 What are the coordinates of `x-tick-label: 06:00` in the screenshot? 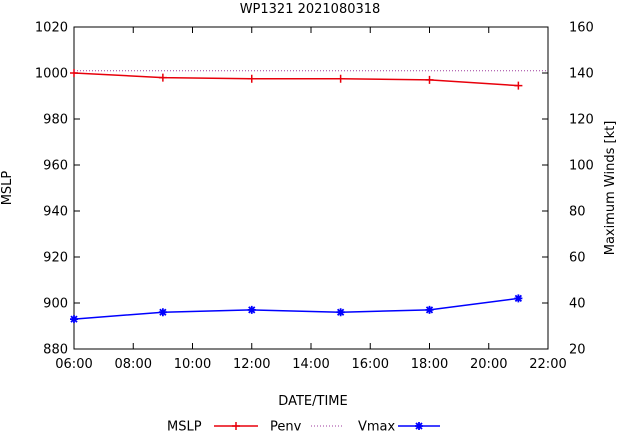 It's located at (73, 364).